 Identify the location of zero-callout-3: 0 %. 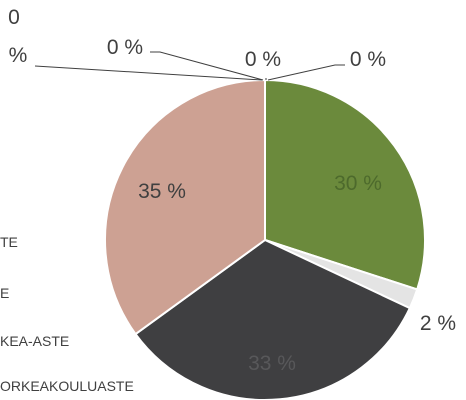
(263, 59).